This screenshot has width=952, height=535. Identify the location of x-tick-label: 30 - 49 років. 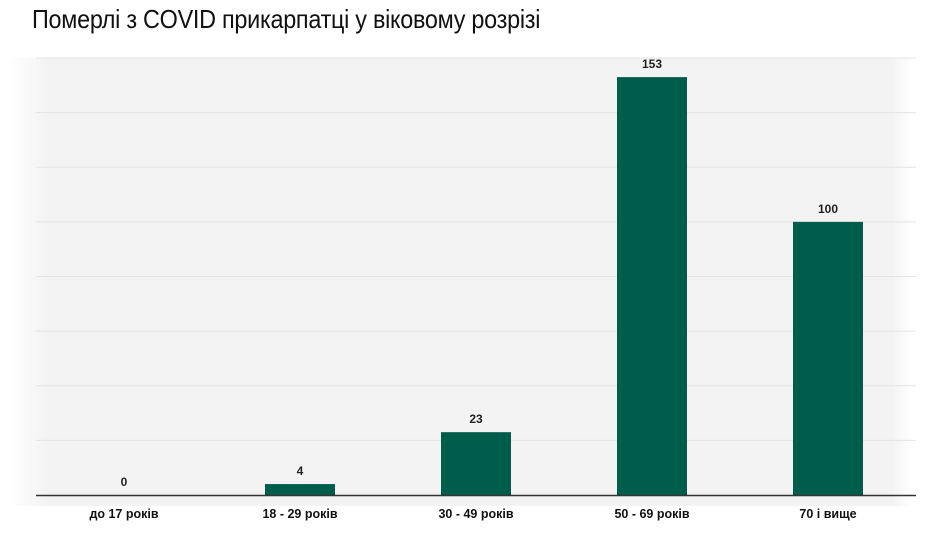
(475, 514).